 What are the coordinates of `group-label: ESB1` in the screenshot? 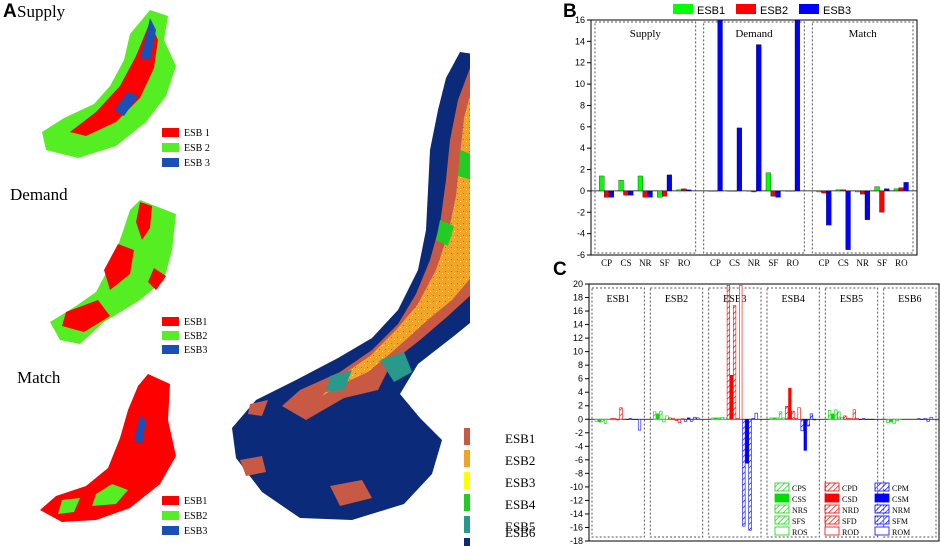 It's located at (617, 299).